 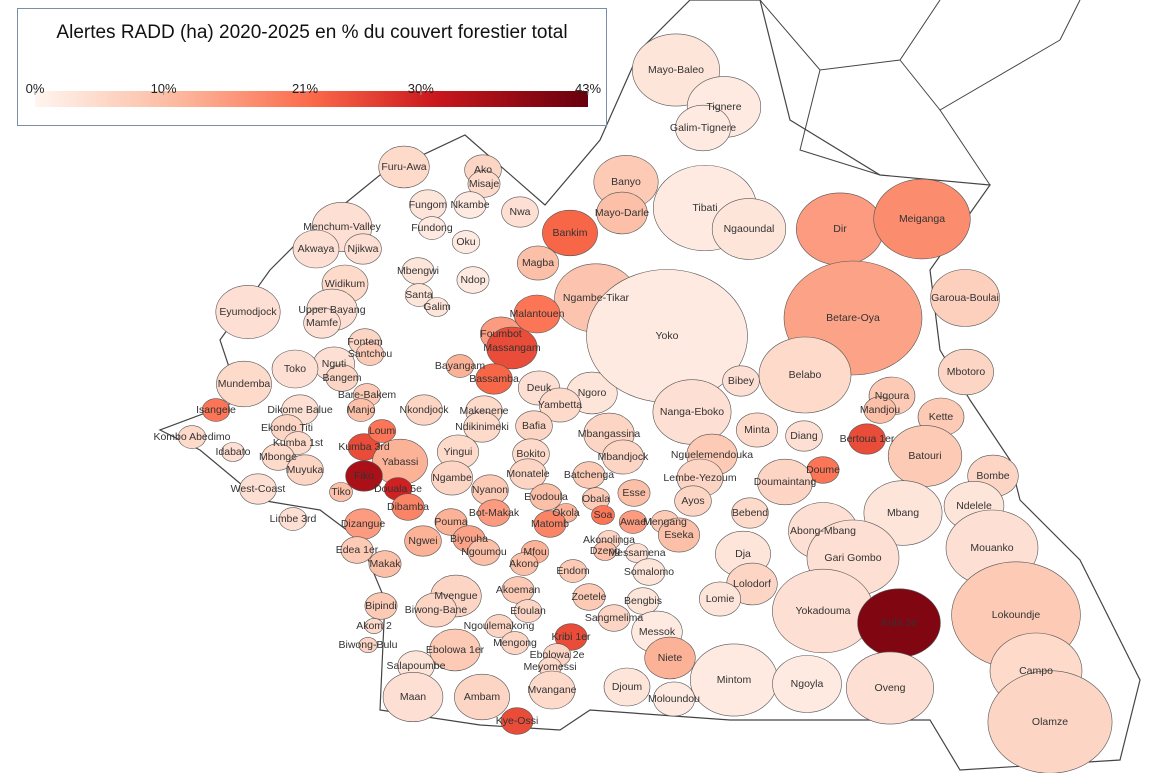 What do you see at coordinates (295, 369) in the screenshot?
I see `region-label: Toko` at bounding box center [295, 369].